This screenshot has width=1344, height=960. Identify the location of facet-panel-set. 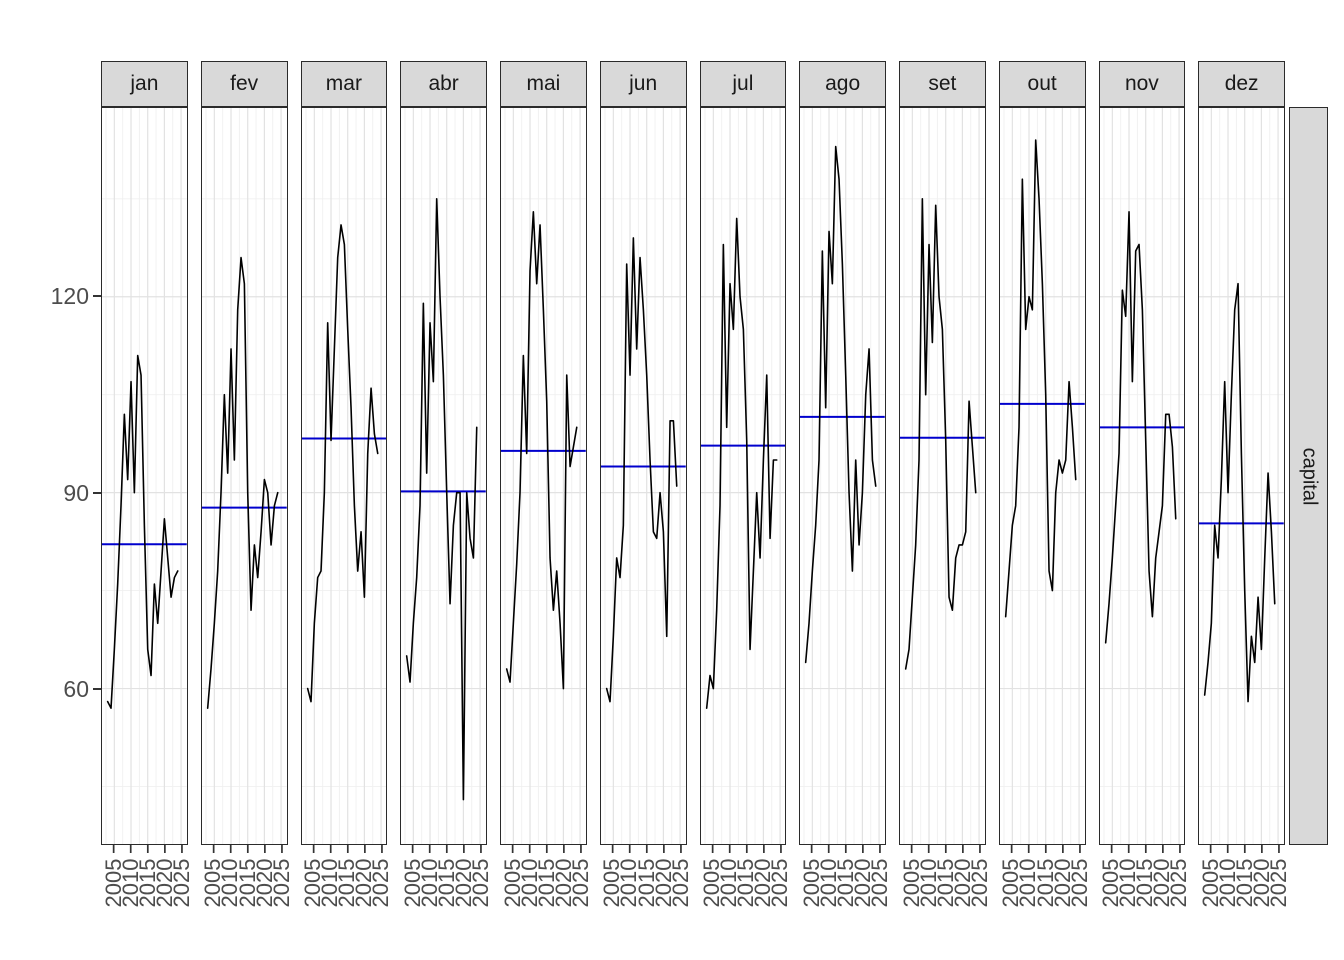
(942, 476).